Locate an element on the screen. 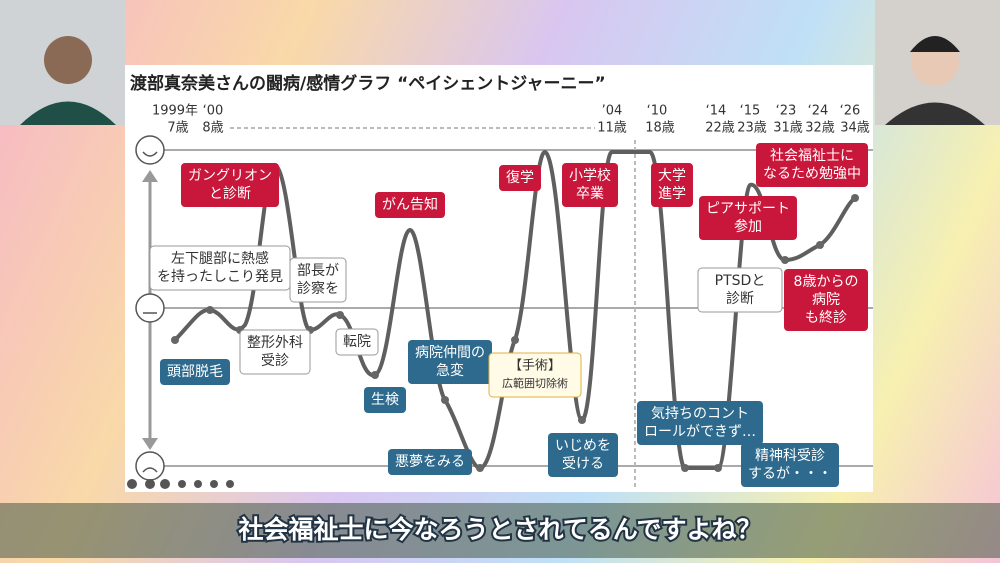 Image resolution: width=1000 pixels, height=563 pixels. callout-text: 急変 is located at coordinates (450, 370).